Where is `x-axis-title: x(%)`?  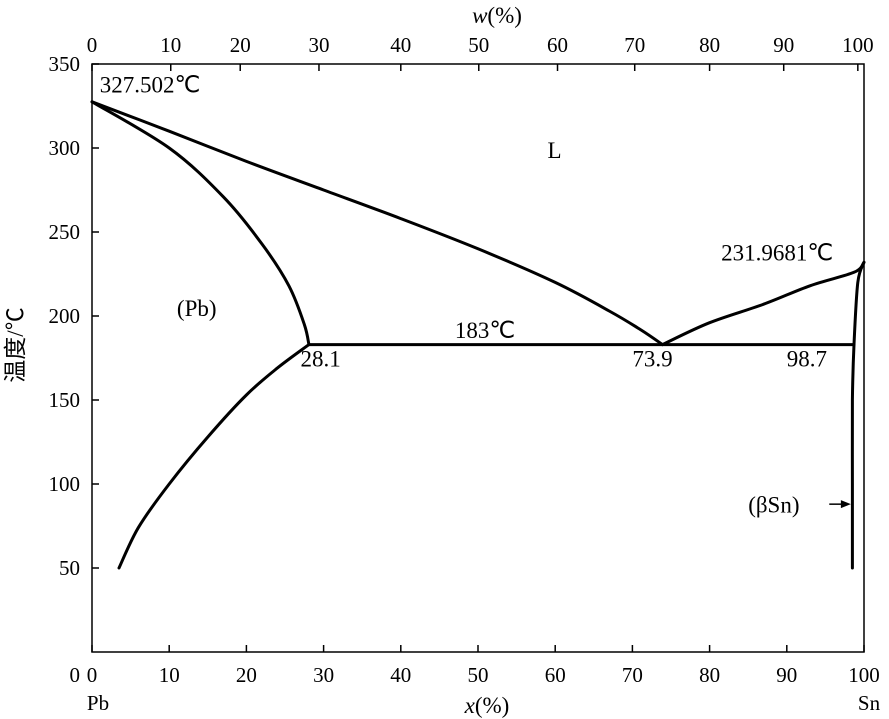 x-axis-title: x(%) is located at coordinates (487, 705).